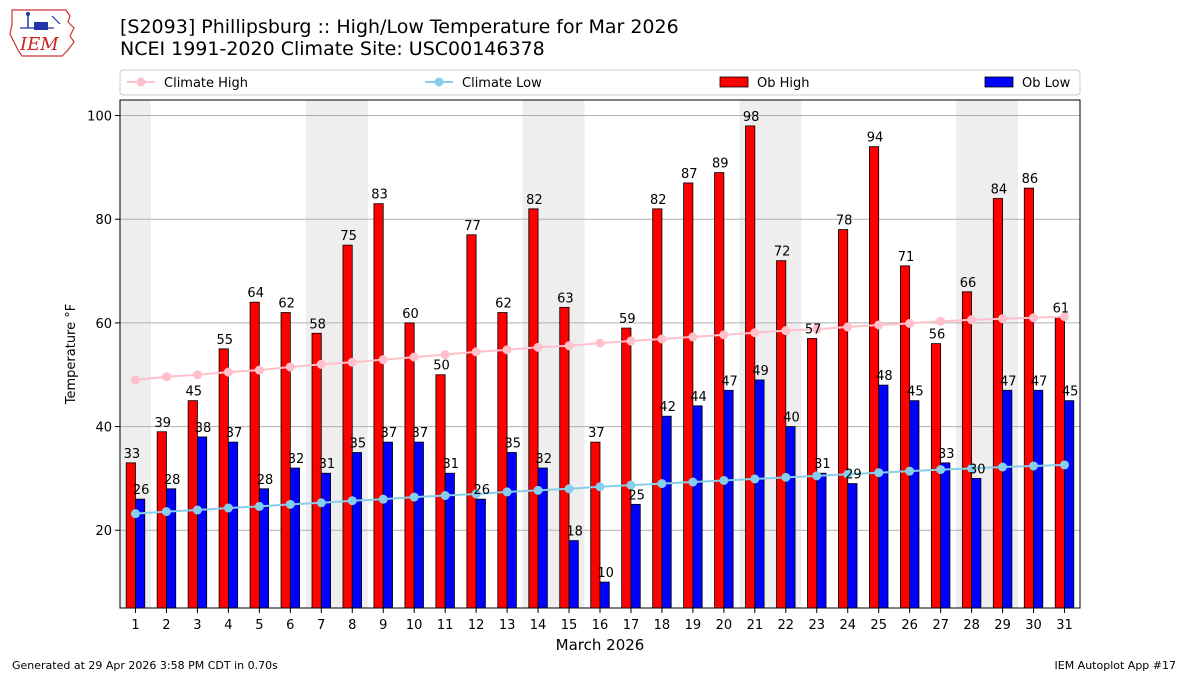  Describe the element at coordinates (503, 304) in the screenshot. I see `ob-high-label: 62` at that location.